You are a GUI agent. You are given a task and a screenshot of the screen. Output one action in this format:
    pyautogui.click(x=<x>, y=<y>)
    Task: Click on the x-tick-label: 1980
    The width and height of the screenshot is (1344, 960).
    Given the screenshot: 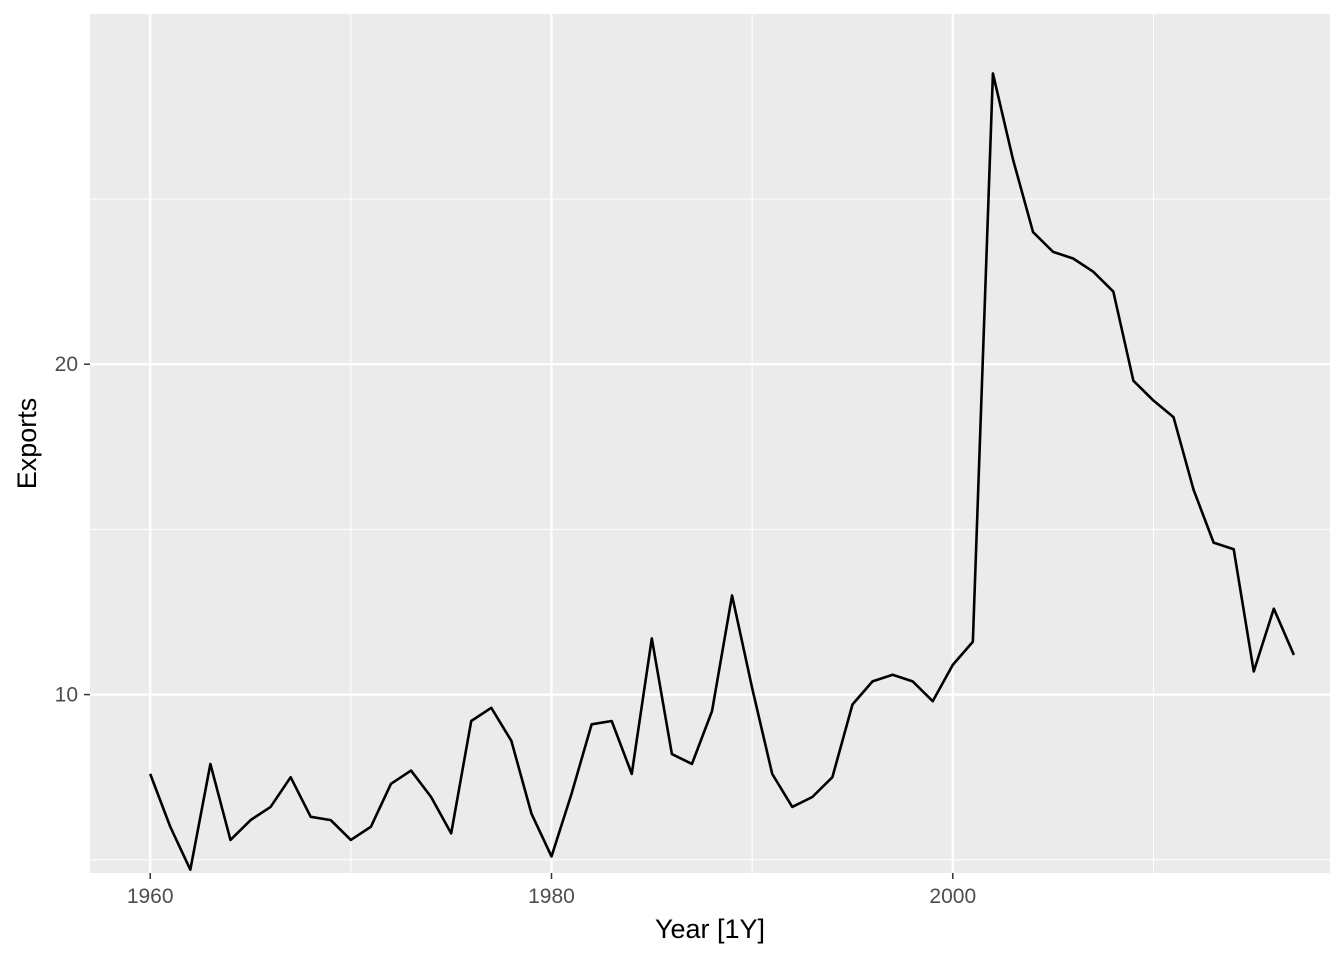 What is the action you would take?
    pyautogui.click(x=551, y=896)
    